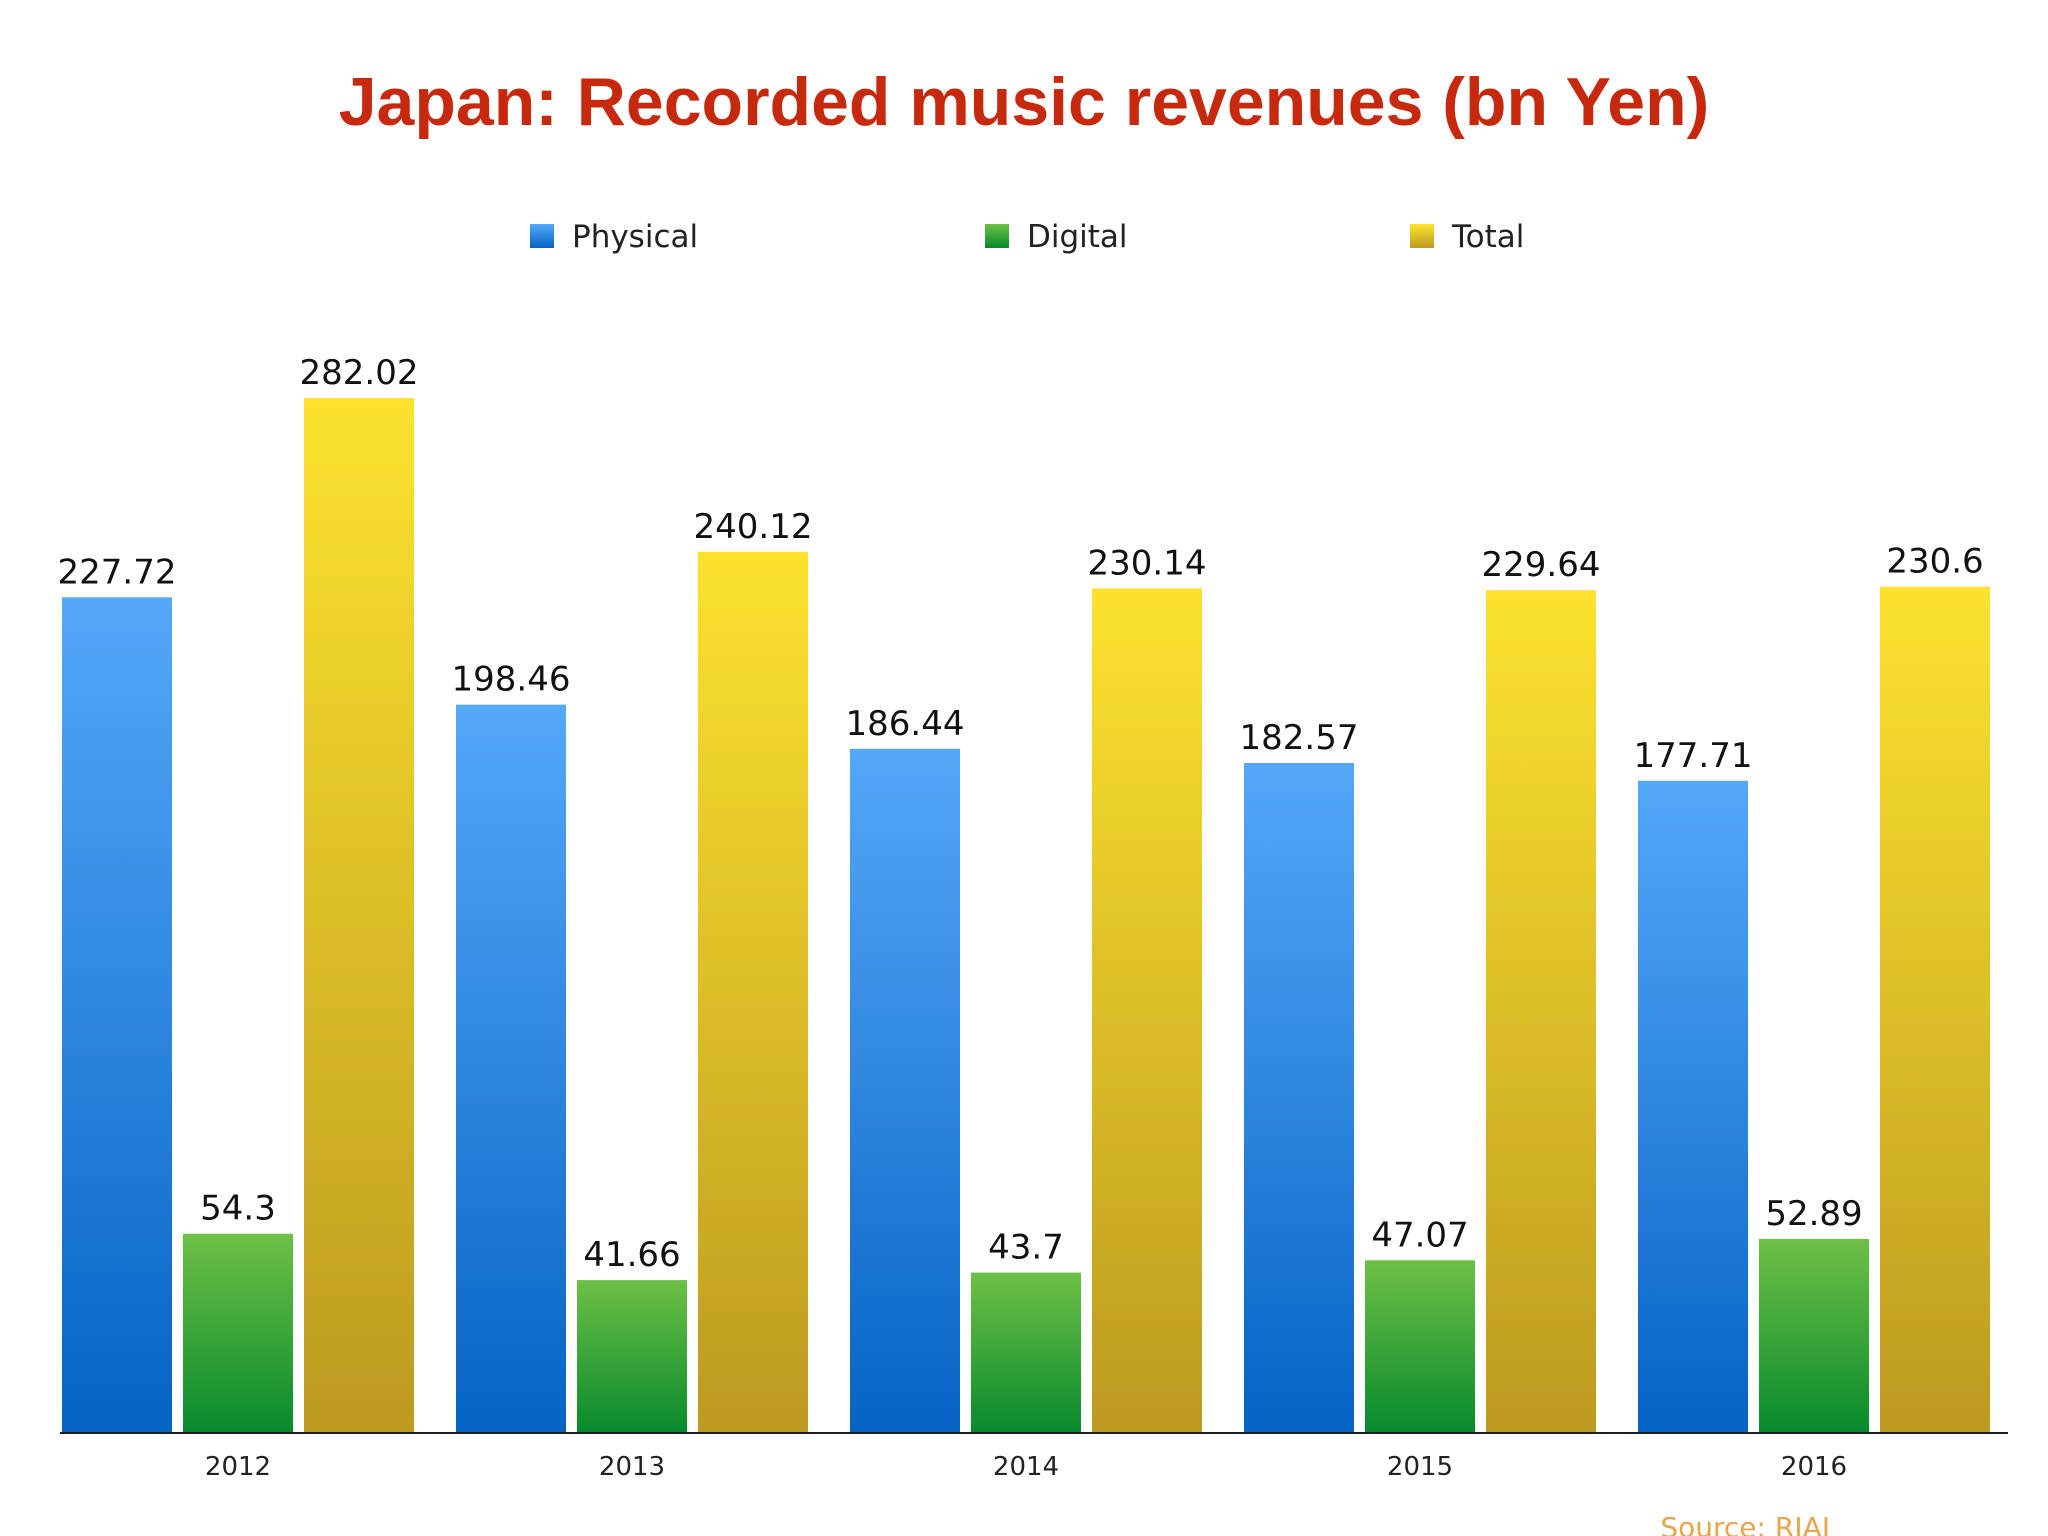 This screenshot has height=1536, width=2048. What do you see at coordinates (632, 1467) in the screenshot?
I see `category-label-2013: 2013` at bounding box center [632, 1467].